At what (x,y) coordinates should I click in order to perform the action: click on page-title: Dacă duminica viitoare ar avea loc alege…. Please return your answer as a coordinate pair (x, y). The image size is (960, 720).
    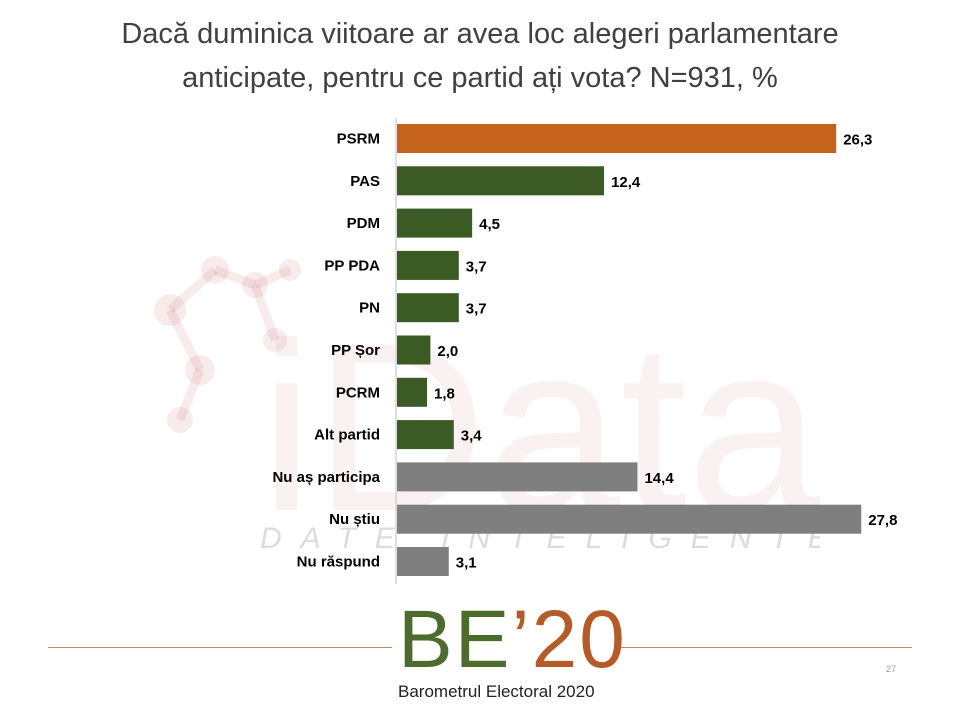
    Looking at the image, I should click on (480, 56).